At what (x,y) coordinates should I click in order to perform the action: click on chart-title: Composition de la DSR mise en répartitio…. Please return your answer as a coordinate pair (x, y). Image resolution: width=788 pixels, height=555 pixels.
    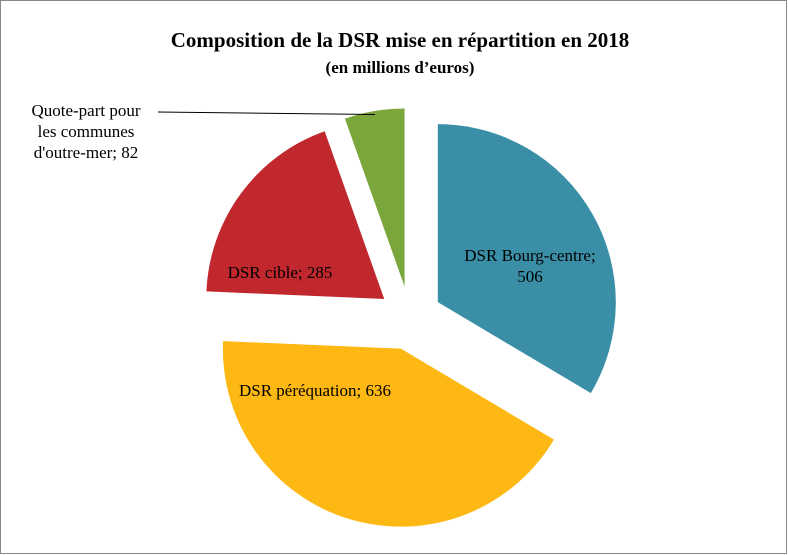
    Looking at the image, I should click on (400, 40).